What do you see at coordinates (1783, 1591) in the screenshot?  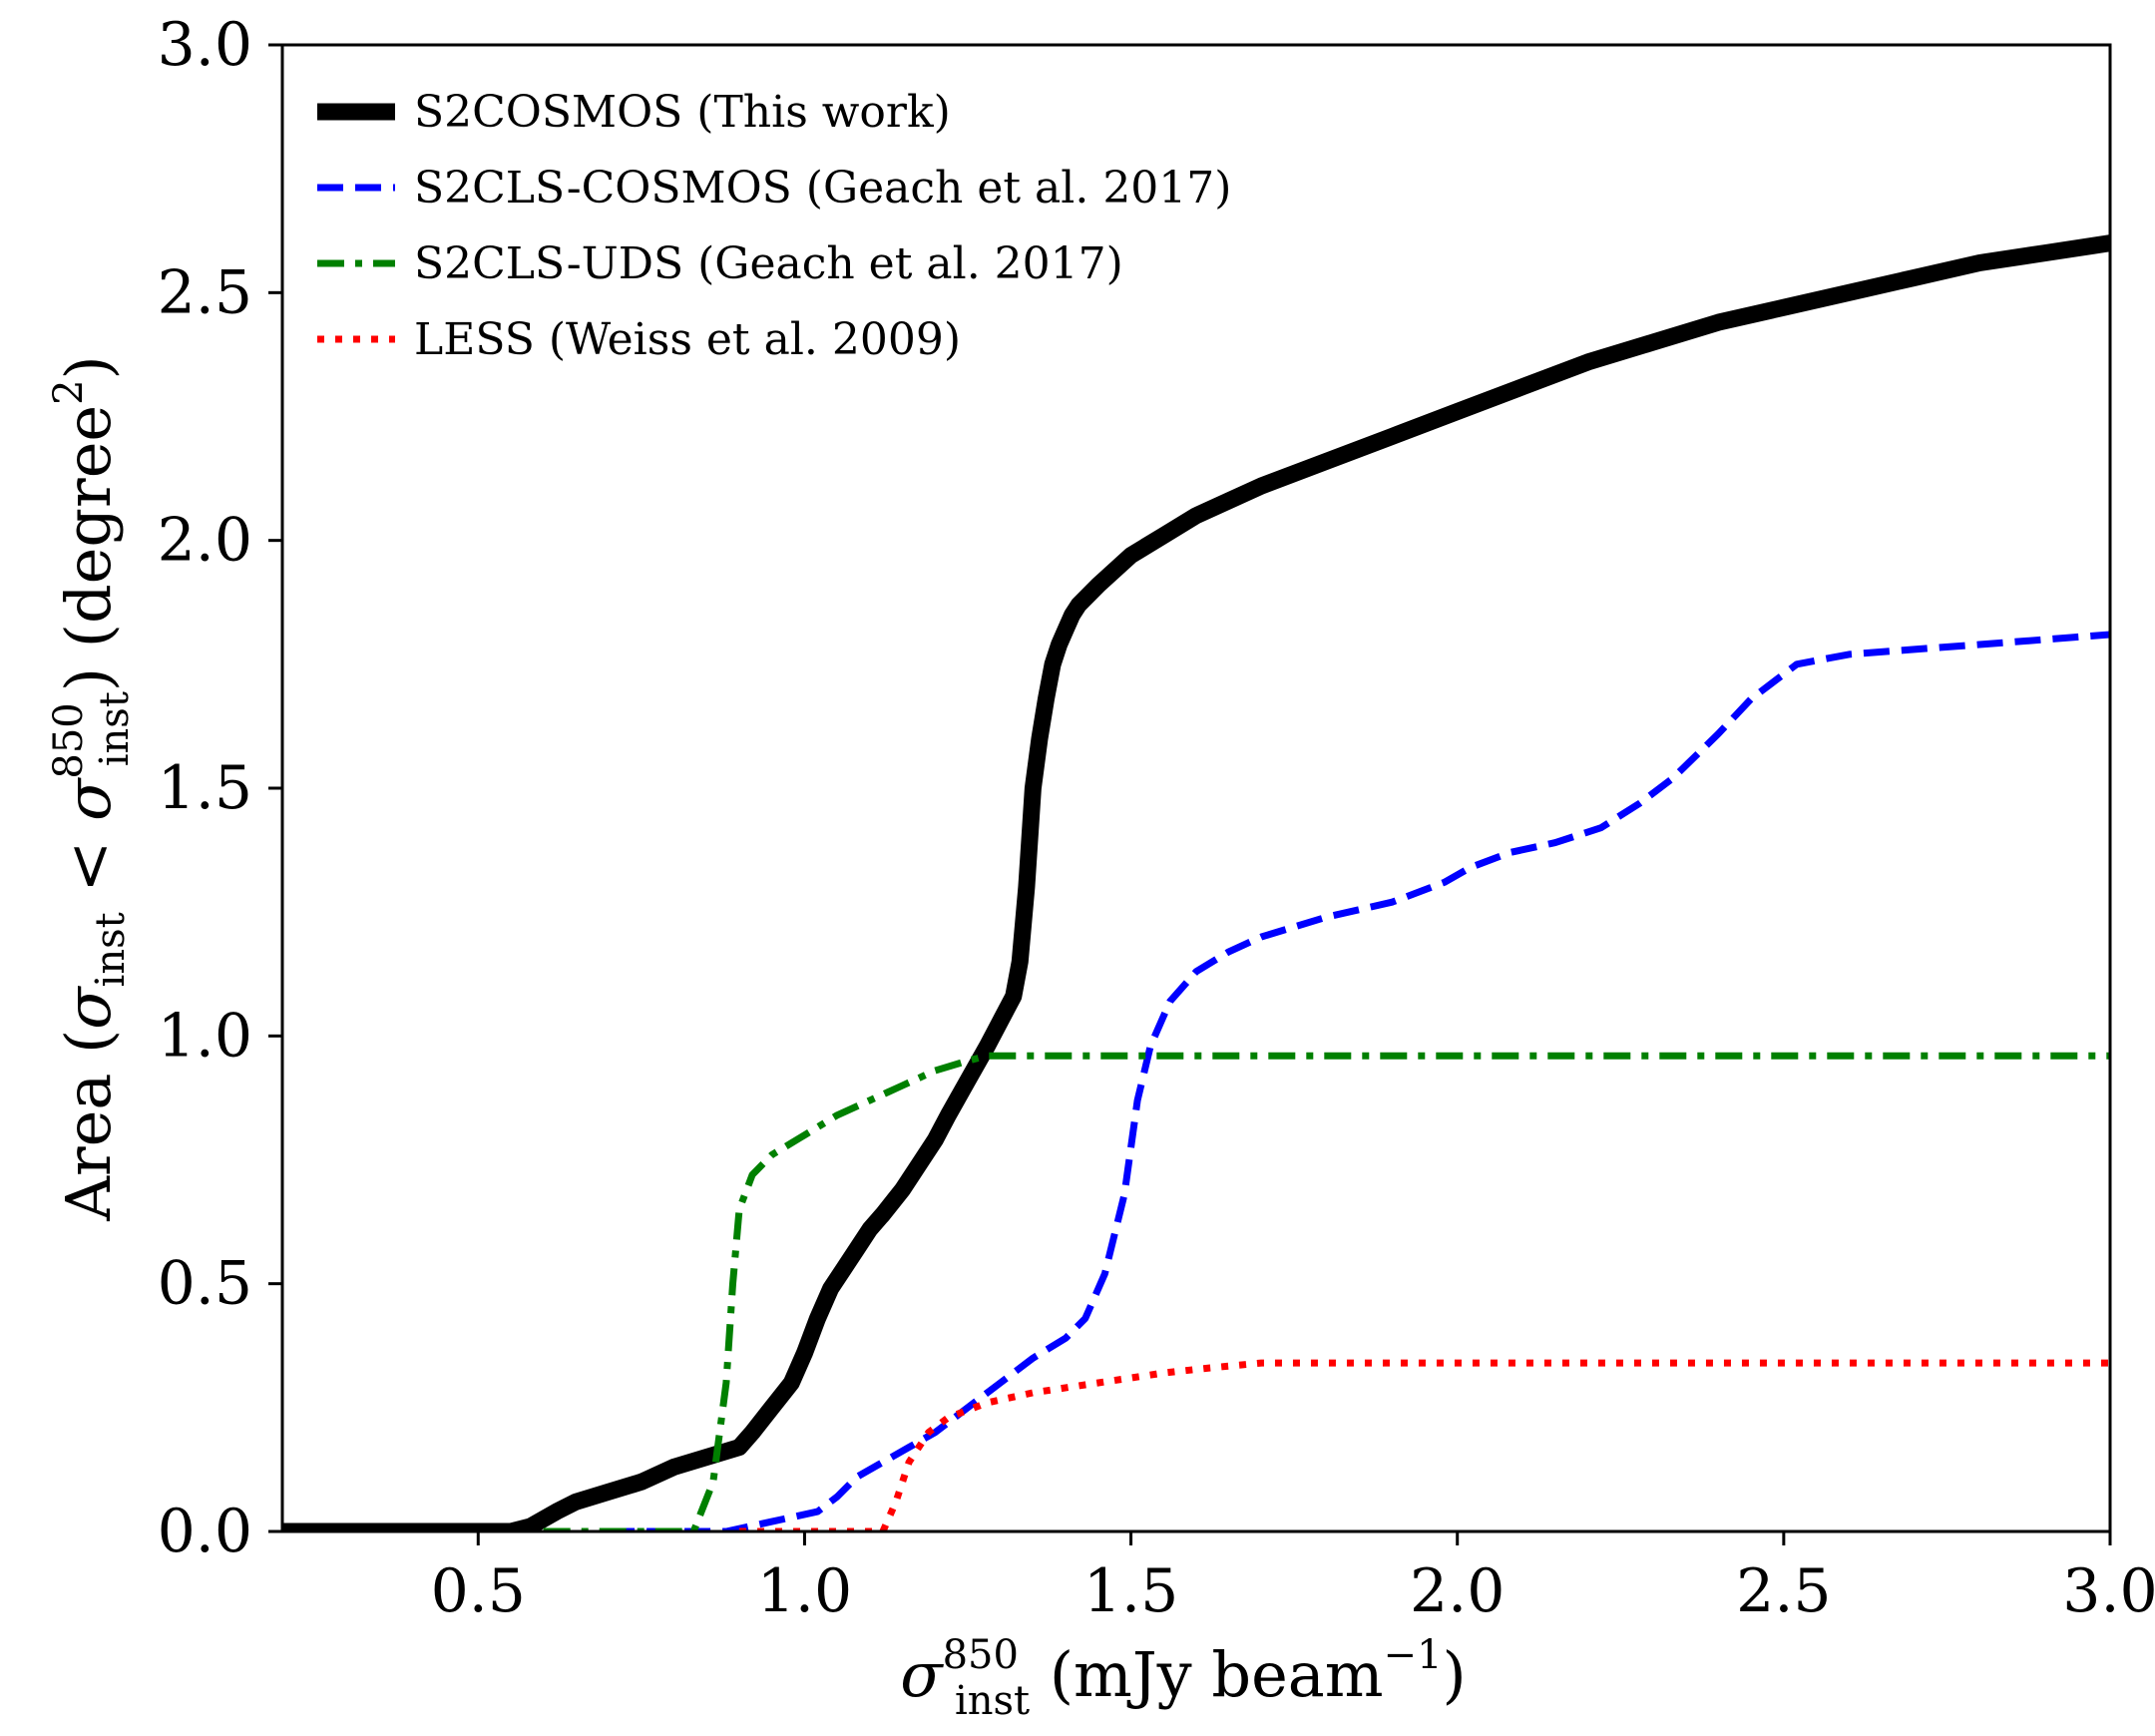 I see `x-tick-label: 2.5` at bounding box center [1783, 1591].